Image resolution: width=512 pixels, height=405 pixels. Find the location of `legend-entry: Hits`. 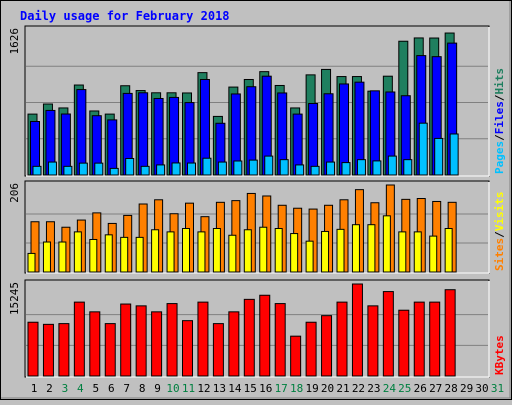

legend-entry: Hits is located at coordinates (499, 81).